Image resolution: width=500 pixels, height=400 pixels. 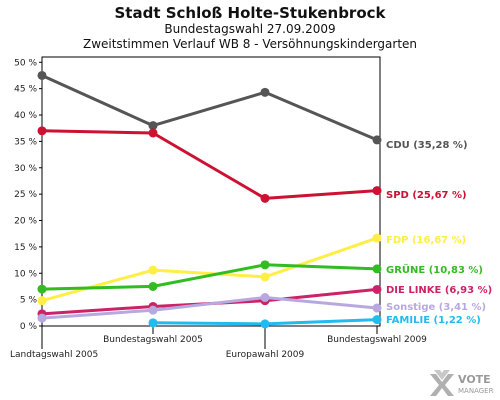 What do you see at coordinates (25, 195) in the screenshot?
I see `y-tick-label: 25 %` at bounding box center [25, 195].